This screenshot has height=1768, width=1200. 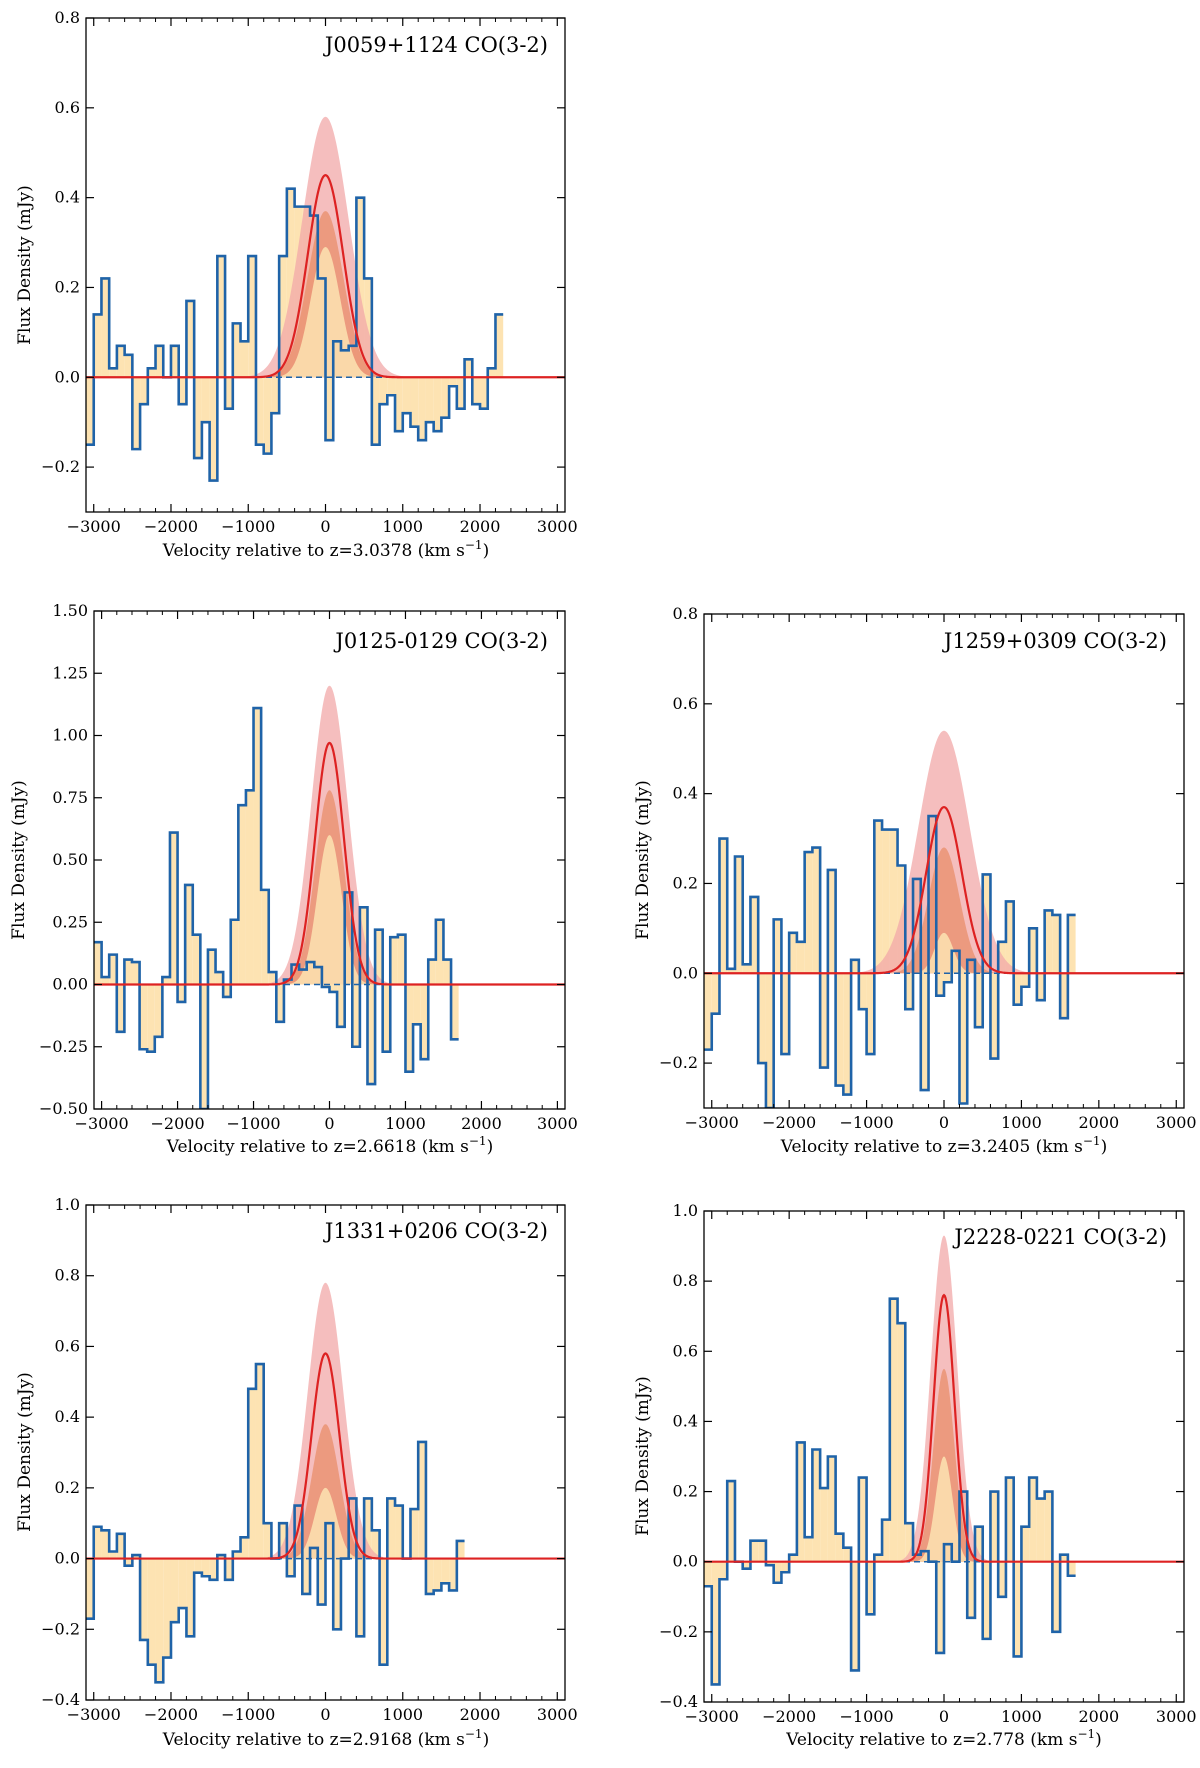 I want to click on x-ticks: −3000 −2000 −1000 0 1000 2000 3000, so click(x=941, y=873).